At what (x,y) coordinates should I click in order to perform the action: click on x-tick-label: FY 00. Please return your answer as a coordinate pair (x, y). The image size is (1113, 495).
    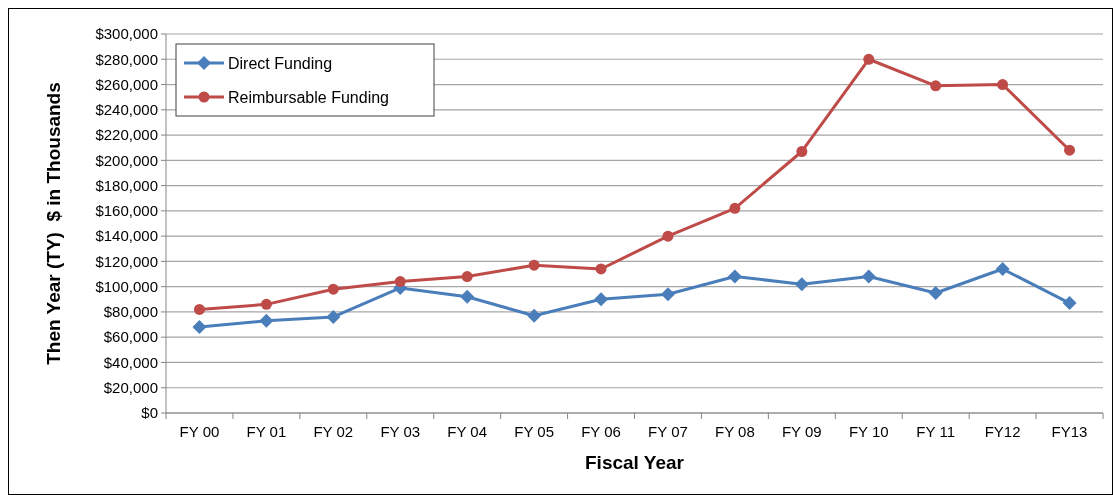
    Looking at the image, I should click on (199, 431).